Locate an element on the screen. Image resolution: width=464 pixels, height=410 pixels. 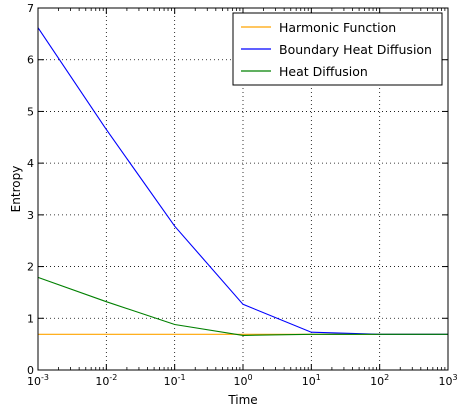
x-axis-tick-labels: 10⁻³ 10⁻² 10⁻¹ 10⁰ 10¹ 10² 10³ is located at coordinates (242, 380).